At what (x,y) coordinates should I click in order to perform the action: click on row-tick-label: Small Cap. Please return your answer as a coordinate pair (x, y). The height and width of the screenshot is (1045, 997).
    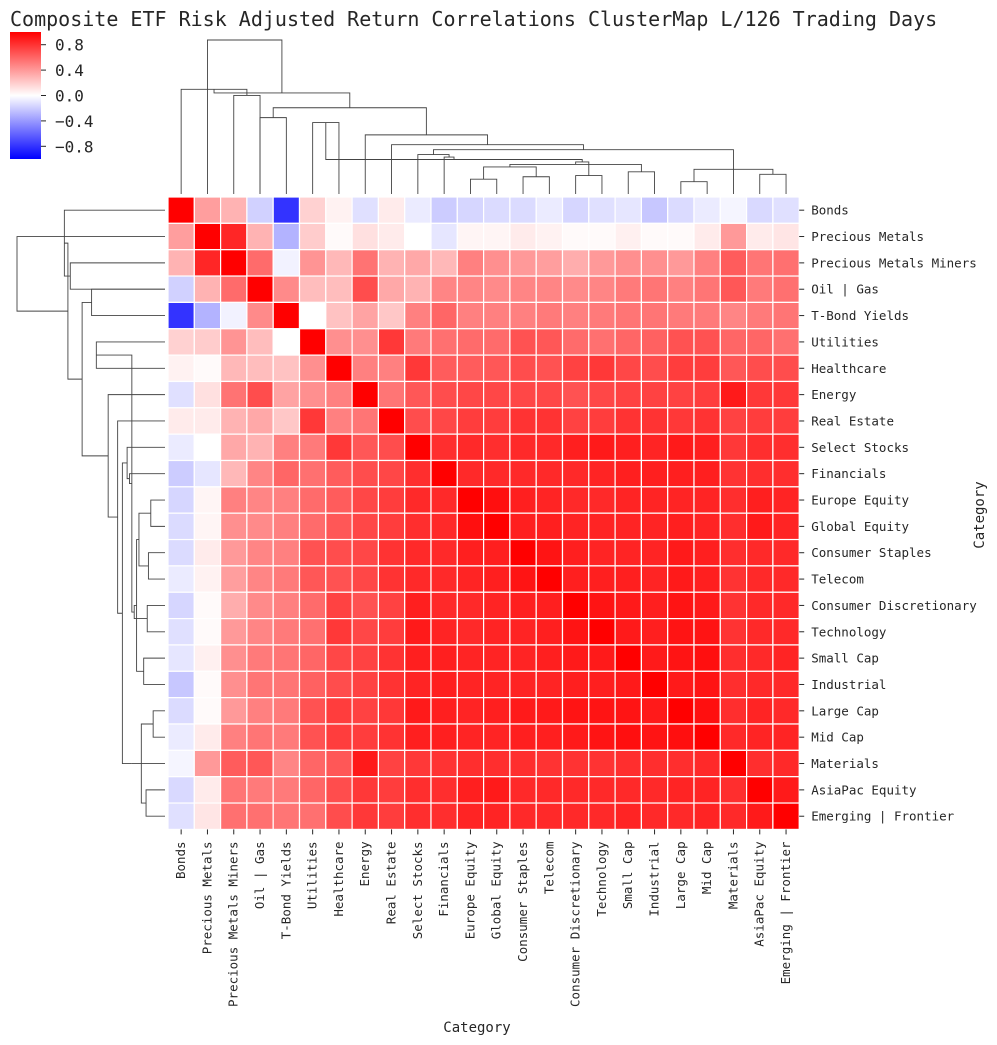
    Looking at the image, I should click on (845, 658).